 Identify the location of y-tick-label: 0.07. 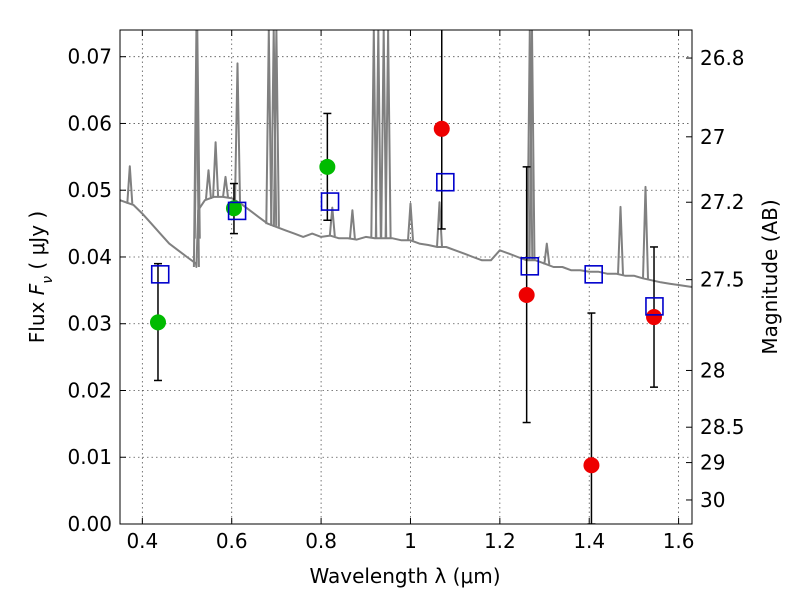
(89, 57).